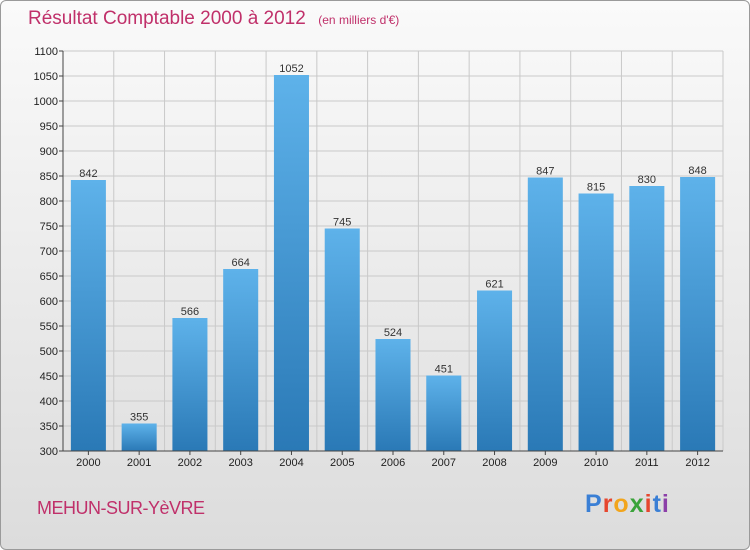 Image resolution: width=750 pixels, height=550 pixels. Describe the element at coordinates (49, 277) in the screenshot. I see `y-tick-label: 650` at that location.